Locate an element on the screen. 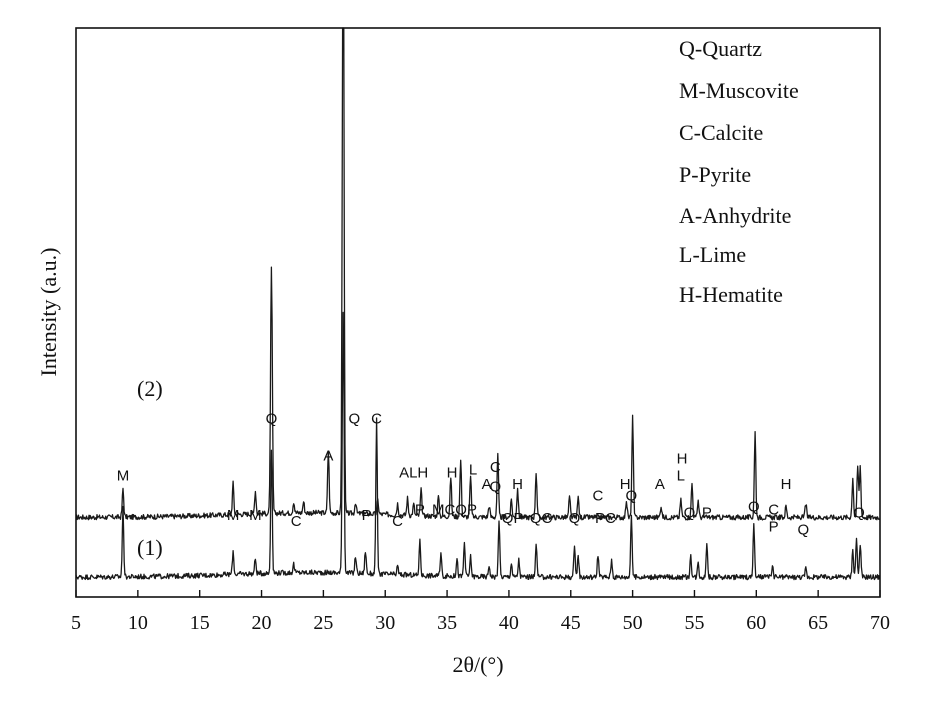 The height and width of the screenshot is (711, 925). x-tick-label-9: 50 is located at coordinates (633, 623).